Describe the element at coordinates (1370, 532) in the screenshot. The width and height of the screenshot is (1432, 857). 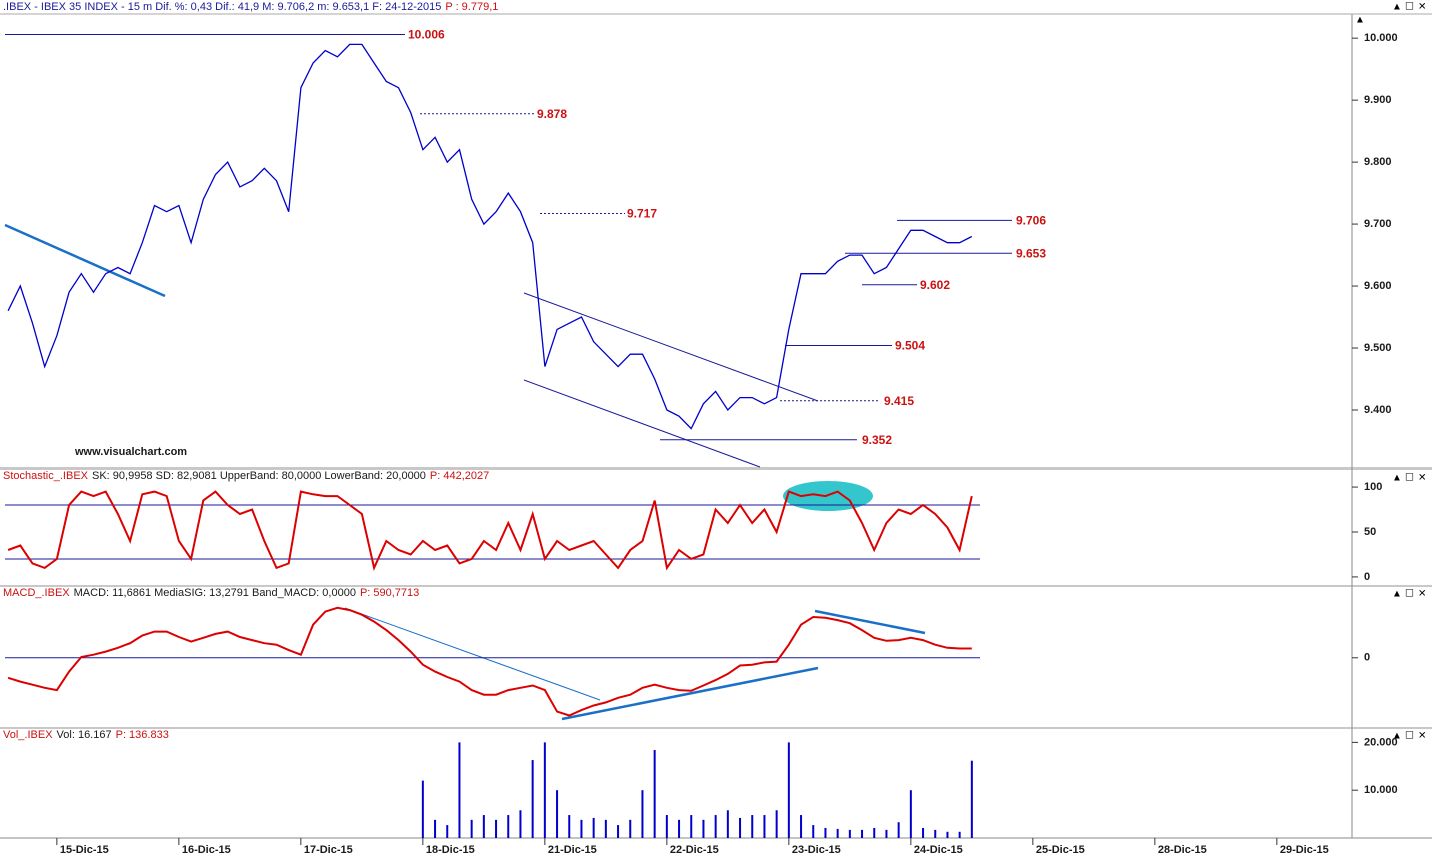
I see `y-tick-label: 50` at that location.